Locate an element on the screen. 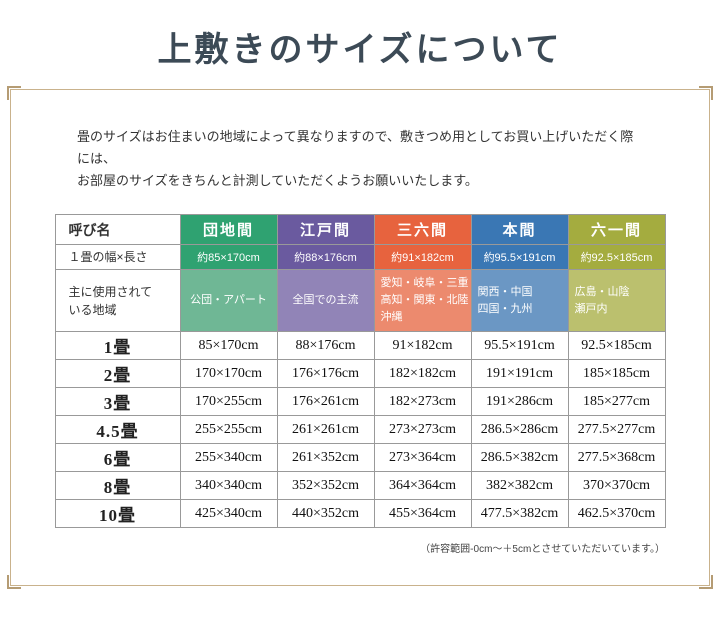 The width and height of the screenshot is (720, 621). size-cell: 176×176cm is located at coordinates (325, 374).